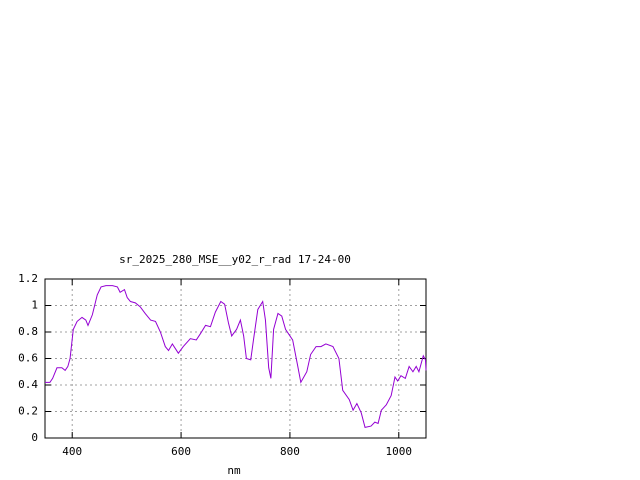 The height and width of the screenshot is (480, 640). Describe the element at coordinates (28, 384) in the screenshot. I see `y-tick-label: 0.4` at that location.